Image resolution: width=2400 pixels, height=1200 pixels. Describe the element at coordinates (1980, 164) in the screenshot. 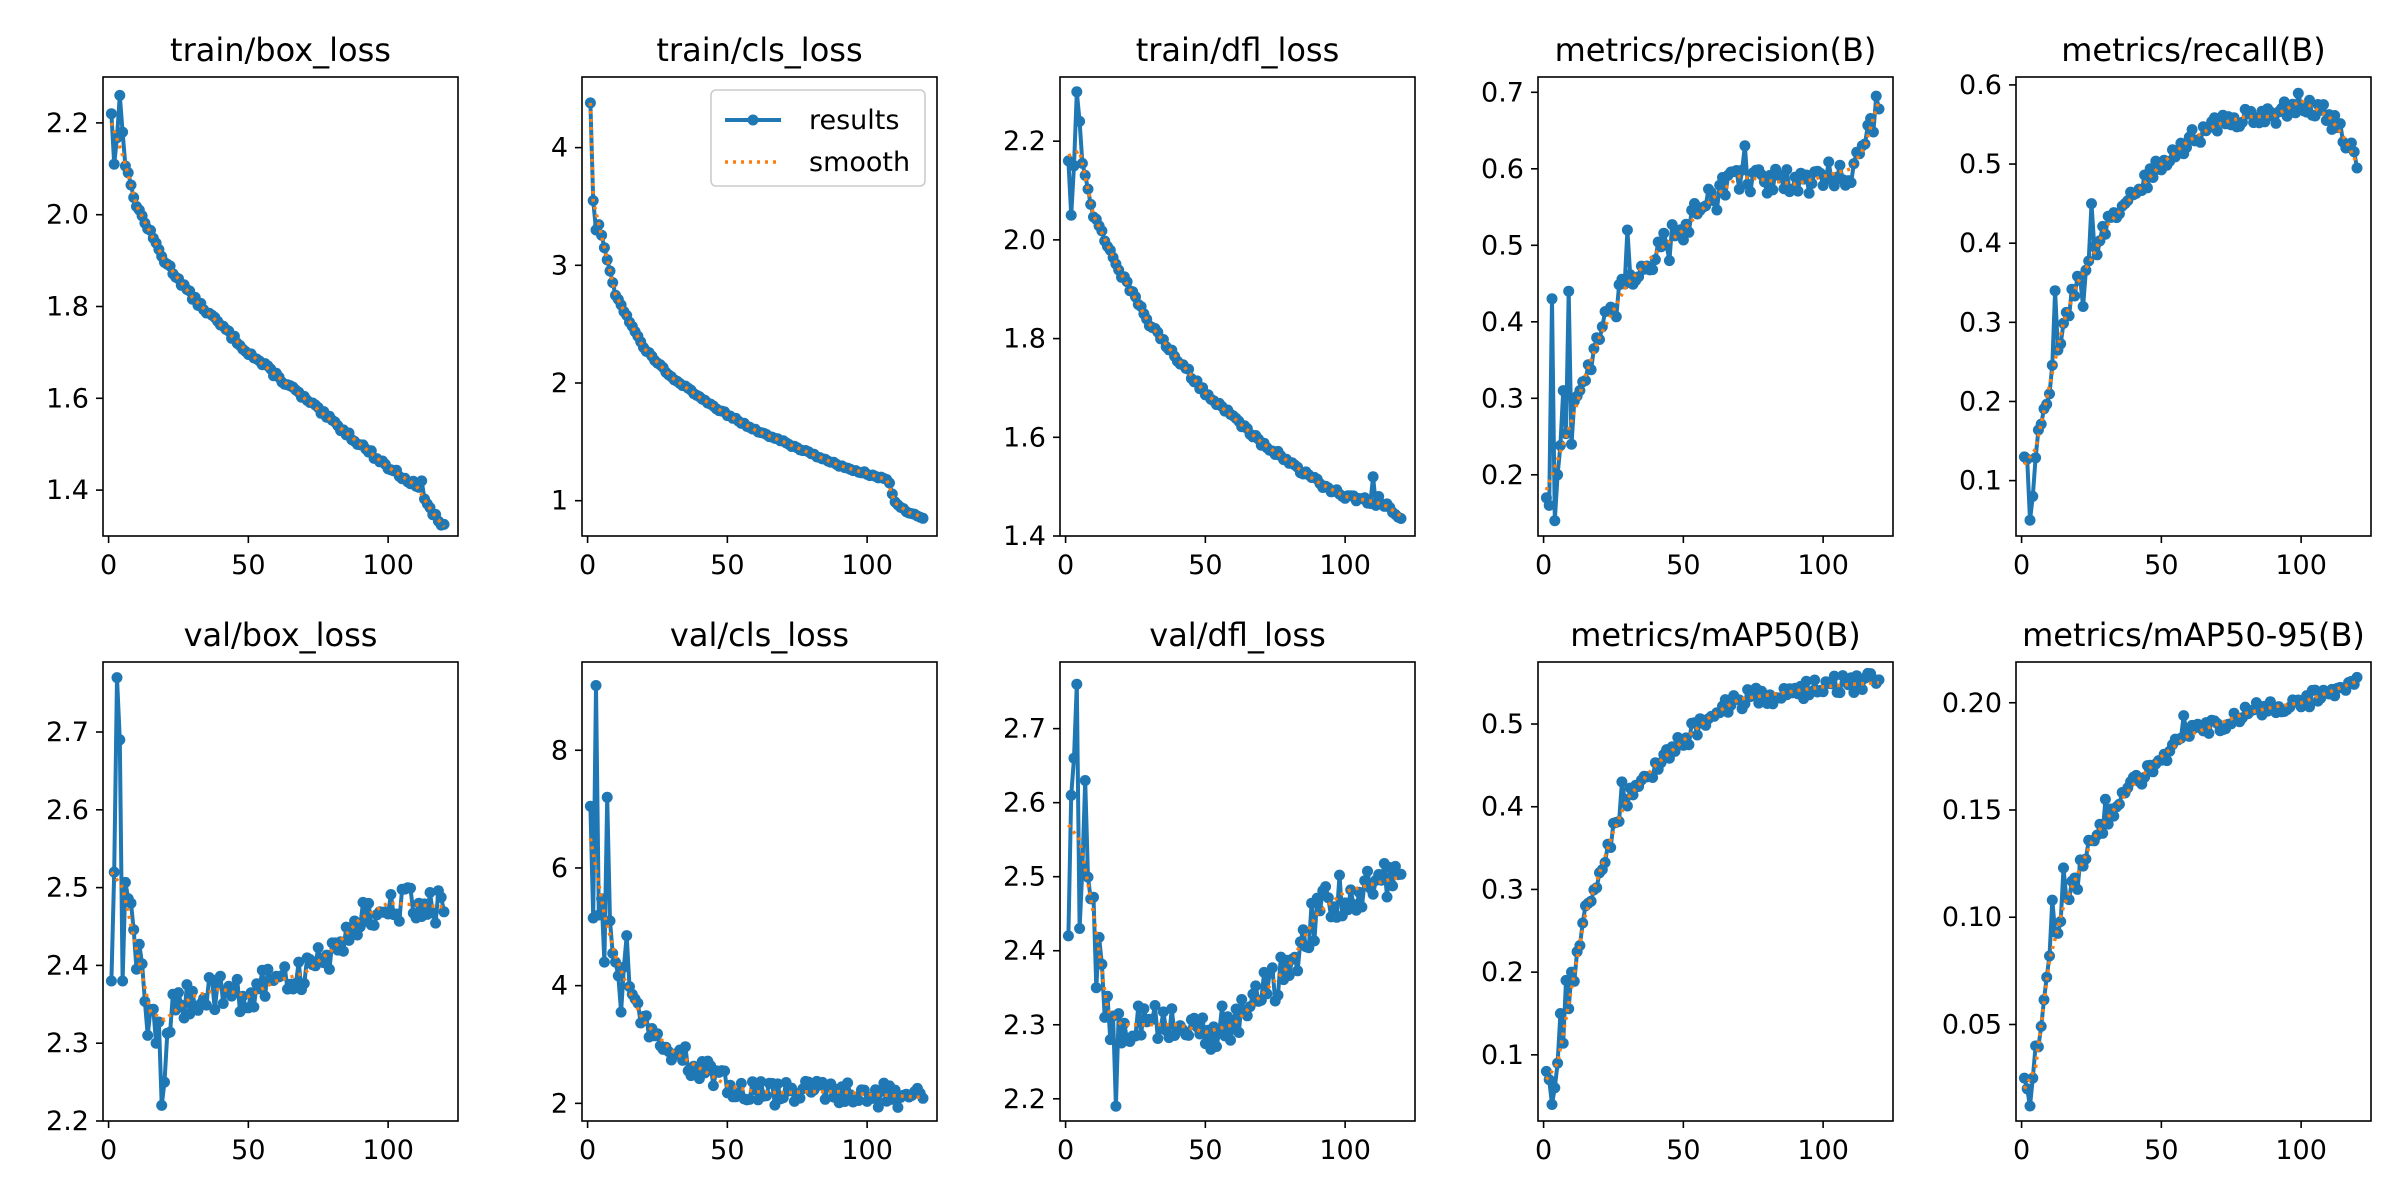

I see `y-tick-label: 0.5` at that location.